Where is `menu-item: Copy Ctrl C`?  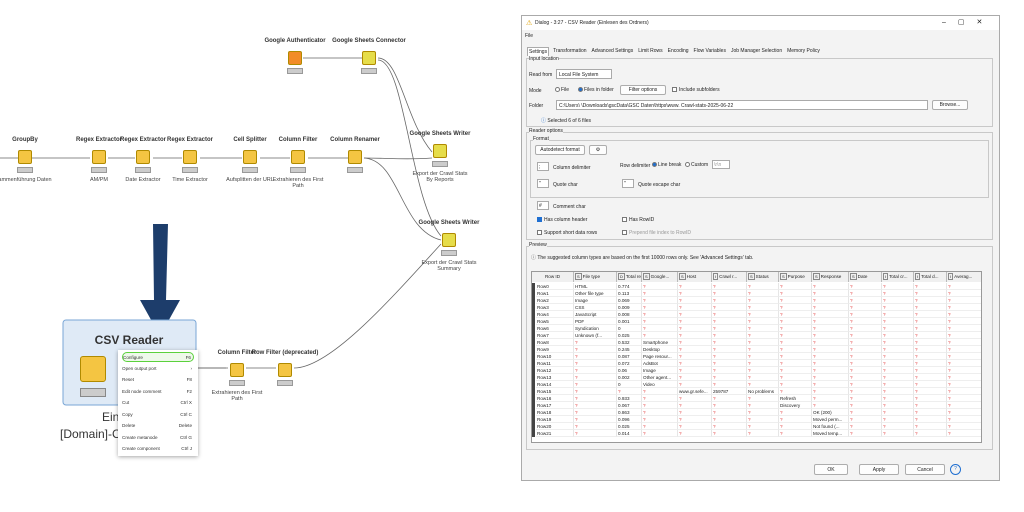 menu-item: Copy Ctrl C is located at coordinates (158, 415).